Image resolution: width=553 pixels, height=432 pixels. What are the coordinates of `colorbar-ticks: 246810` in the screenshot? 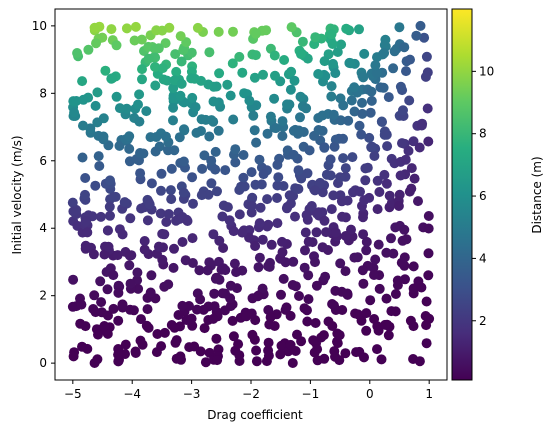 It's located at (483, 195).